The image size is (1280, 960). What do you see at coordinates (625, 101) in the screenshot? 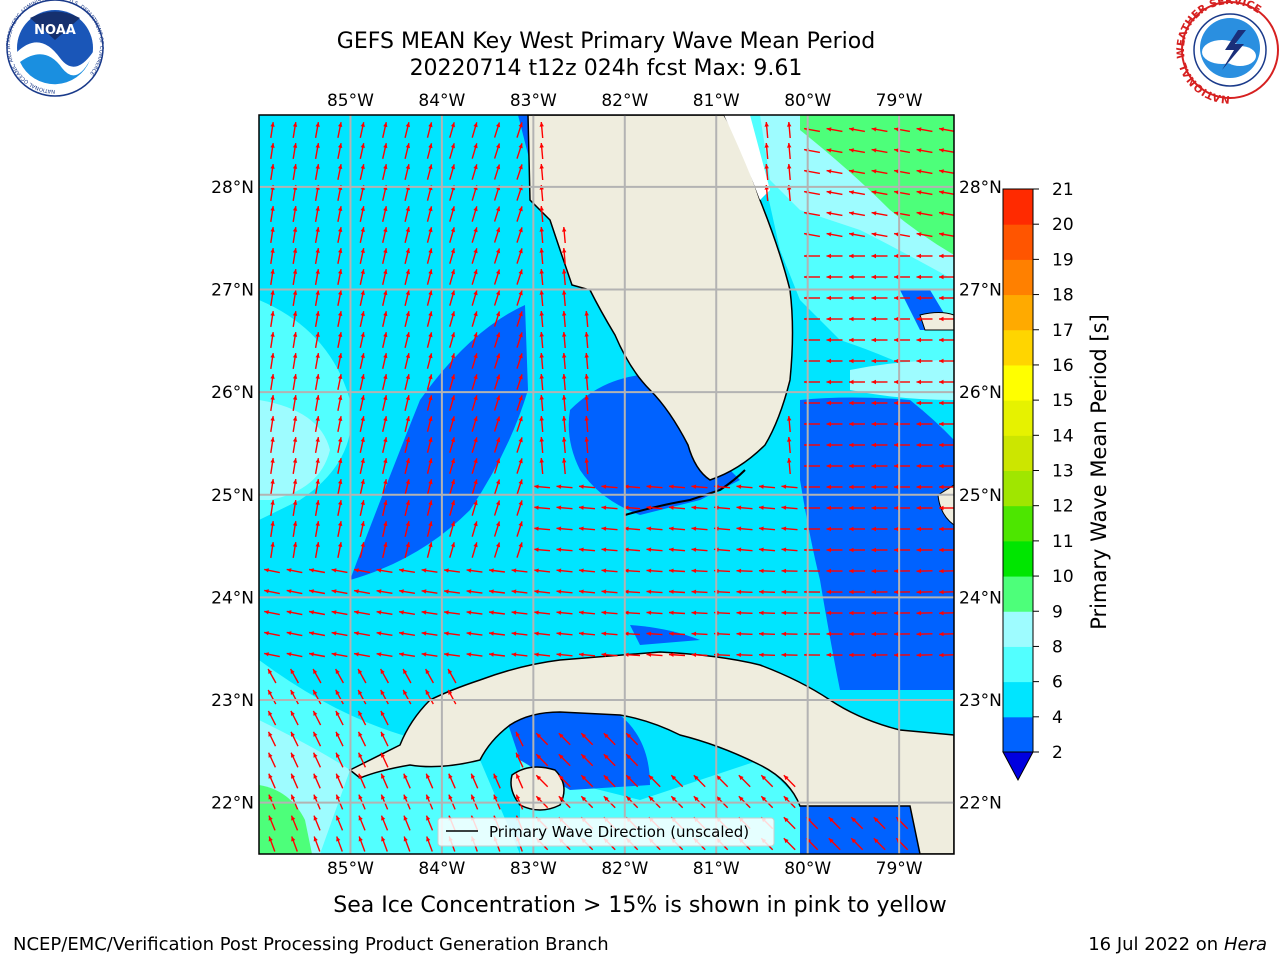
I see `longitude-labels-top: 85°W 84°W 83°W 82°W 81°W 80°W 79°W` at bounding box center [625, 101].